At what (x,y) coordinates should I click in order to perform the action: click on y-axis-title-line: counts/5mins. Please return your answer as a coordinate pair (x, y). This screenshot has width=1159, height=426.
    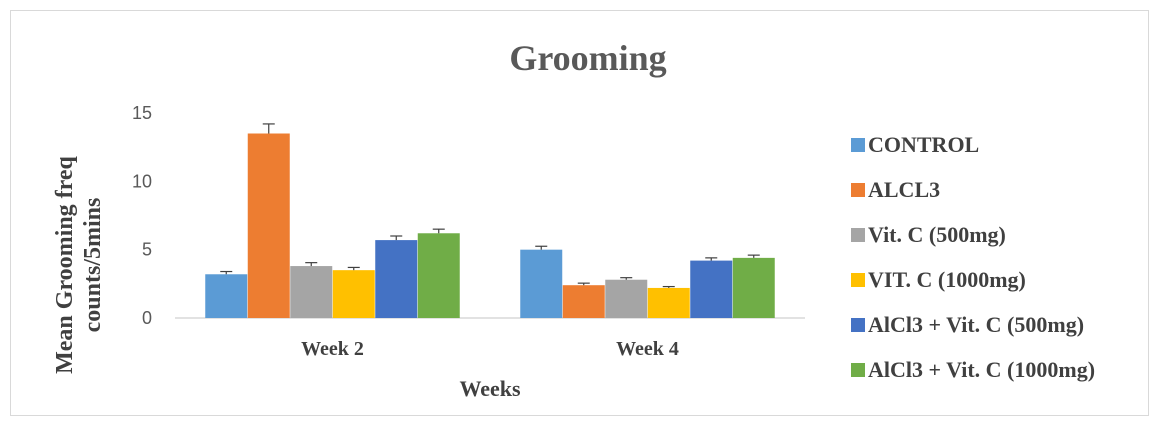
    Looking at the image, I should click on (93, 265).